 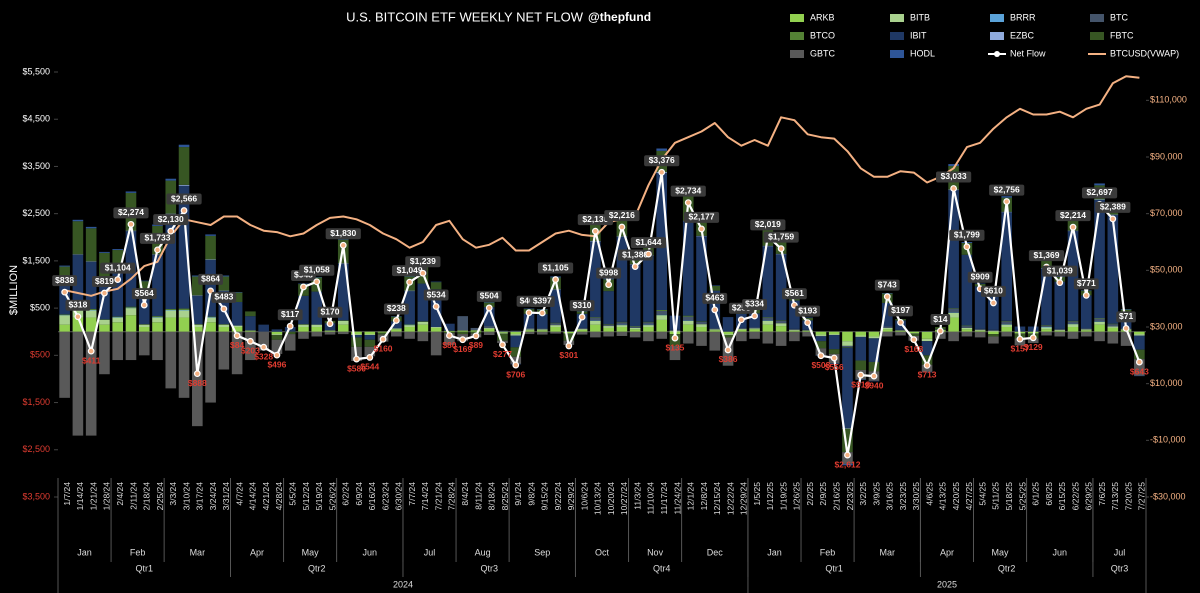 I want to click on value-label: $168, so click(x=913, y=349).